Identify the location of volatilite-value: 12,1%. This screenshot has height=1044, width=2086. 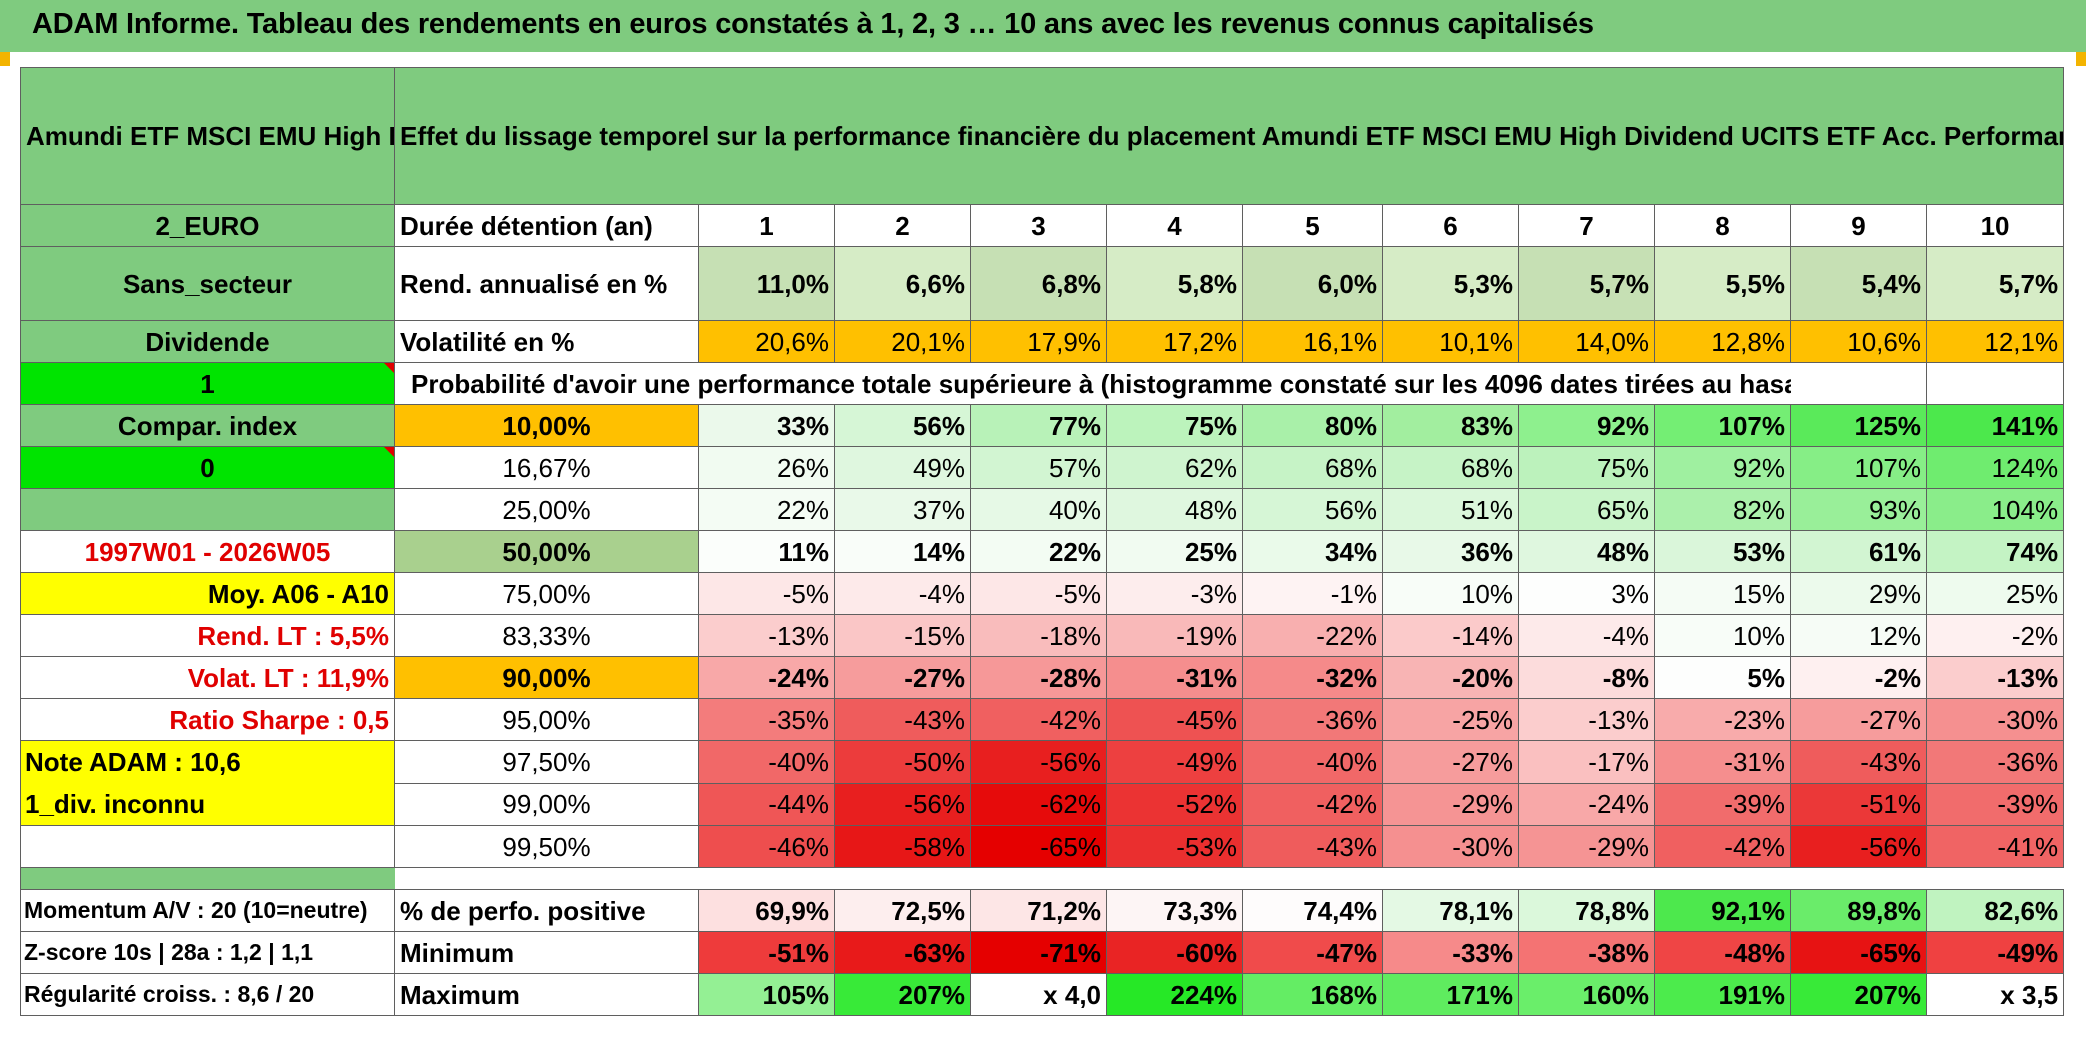
(1995, 341).